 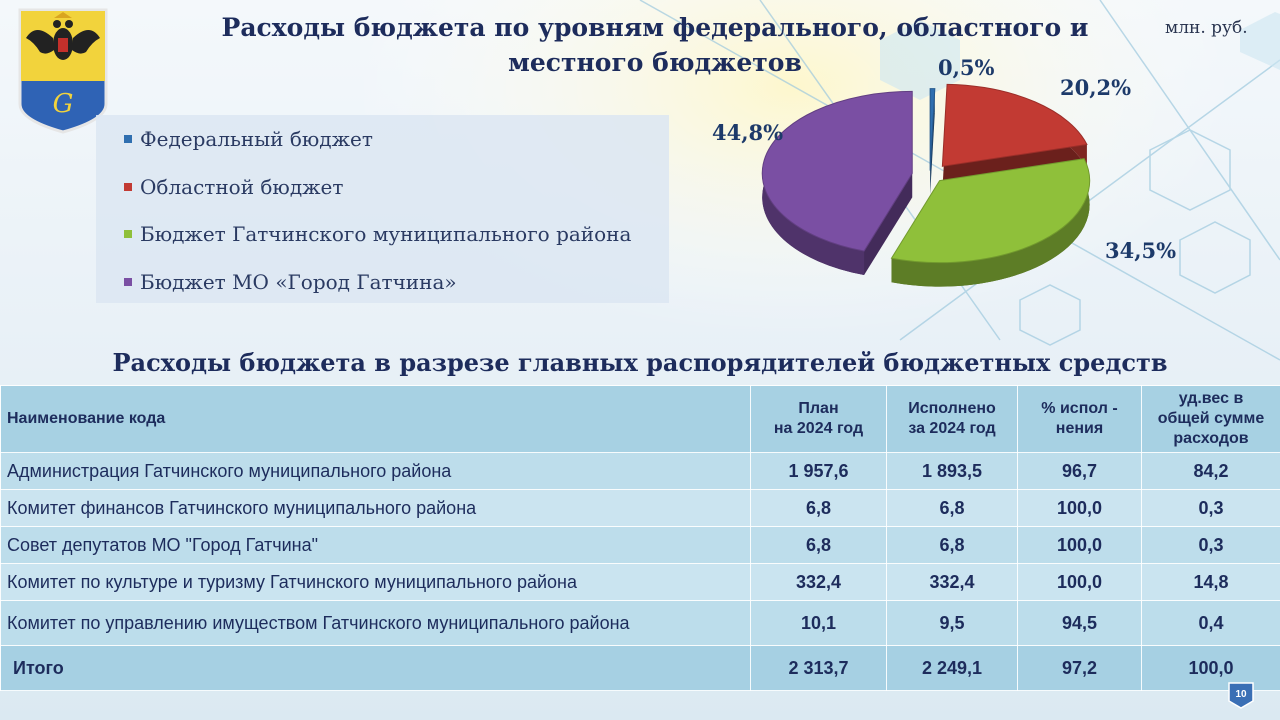 What do you see at coordinates (747, 132) in the screenshot?
I see `pie-label-city: 44,8%` at bounding box center [747, 132].